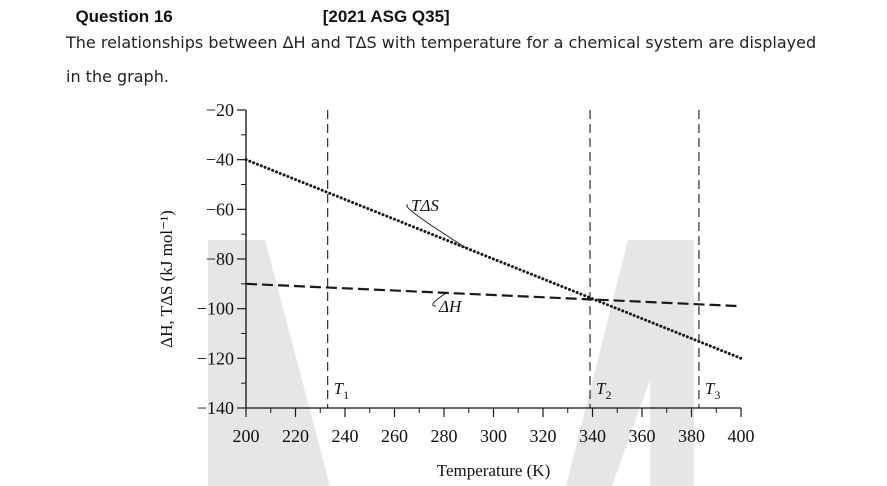  What do you see at coordinates (712, 390) in the screenshot?
I see `reference-label-t3: T3` at bounding box center [712, 390].